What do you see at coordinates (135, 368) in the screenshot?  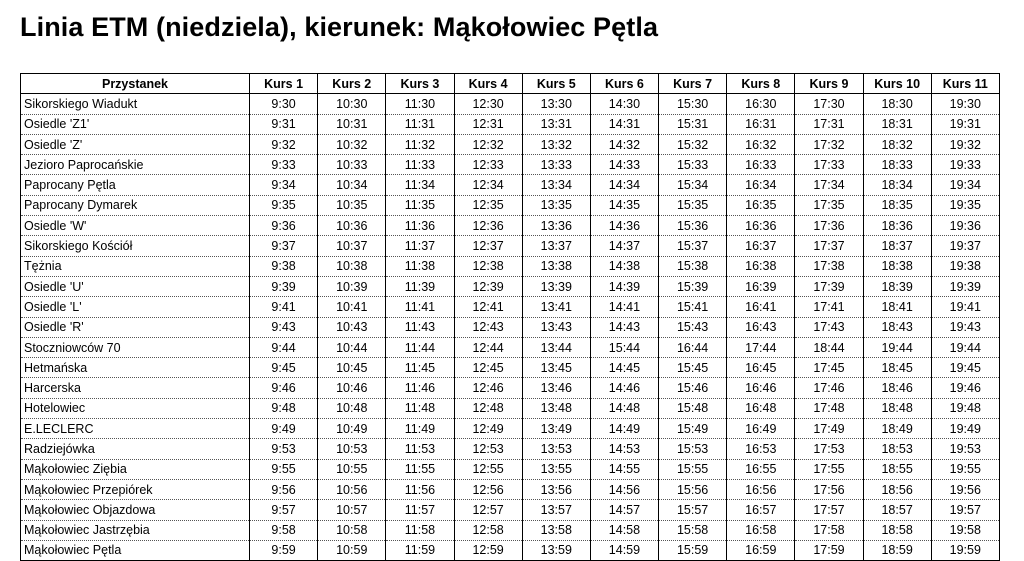 I see `stop-name-cell: Hetmańska` at bounding box center [135, 368].